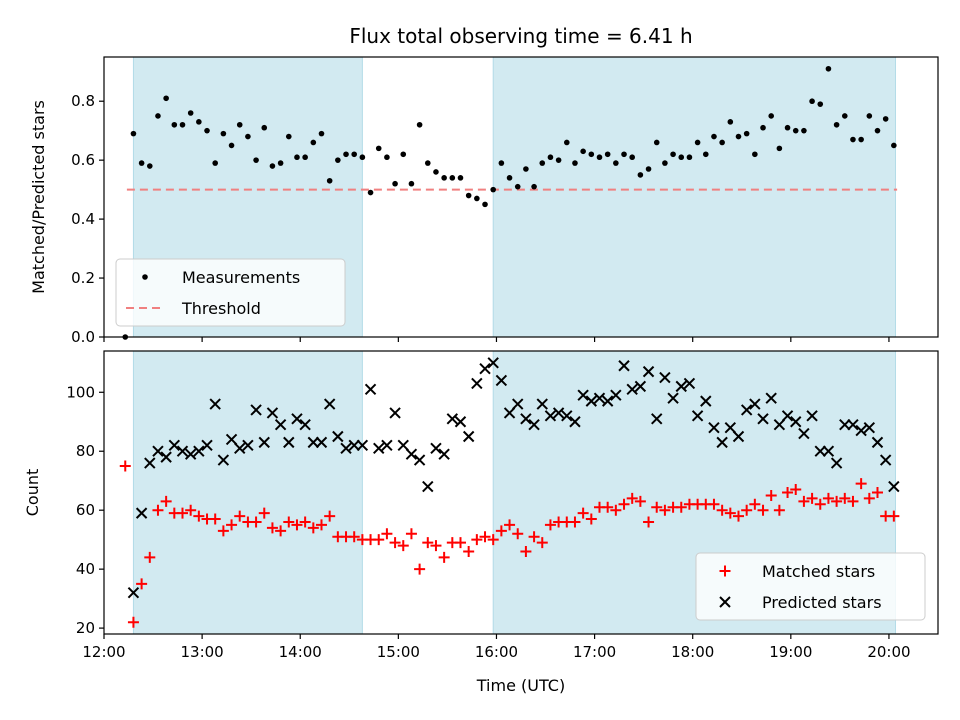  Describe the element at coordinates (221, 308) in the screenshot. I see `legend-label: Threshold` at that location.